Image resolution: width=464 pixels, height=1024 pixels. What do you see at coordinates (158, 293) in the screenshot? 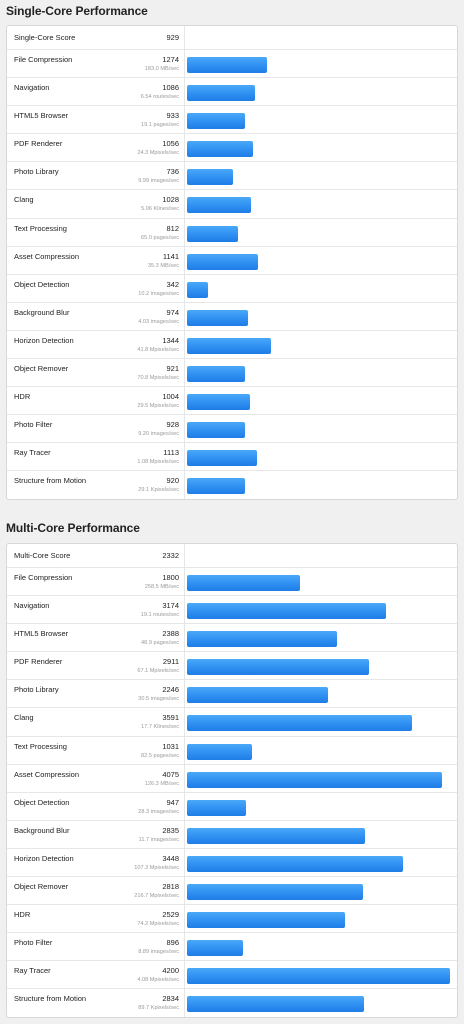
I see `workload-throughput: 10.2 images/sec` at bounding box center [158, 293].